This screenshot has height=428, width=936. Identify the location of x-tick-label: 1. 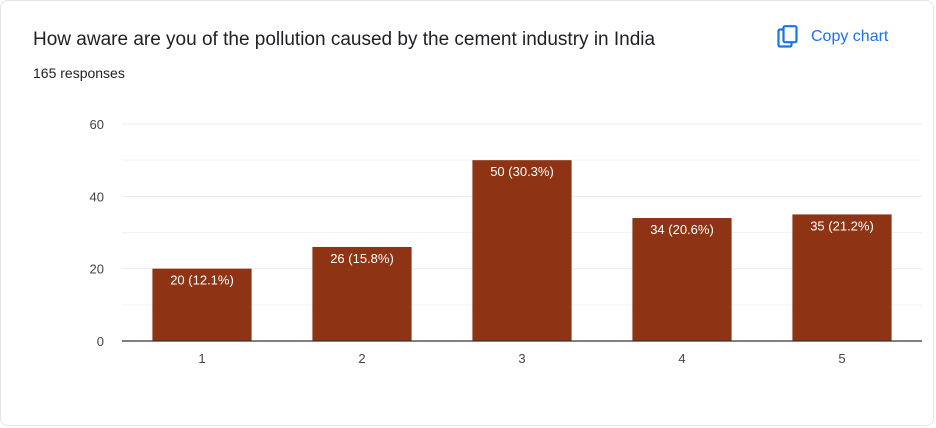
(201, 358).